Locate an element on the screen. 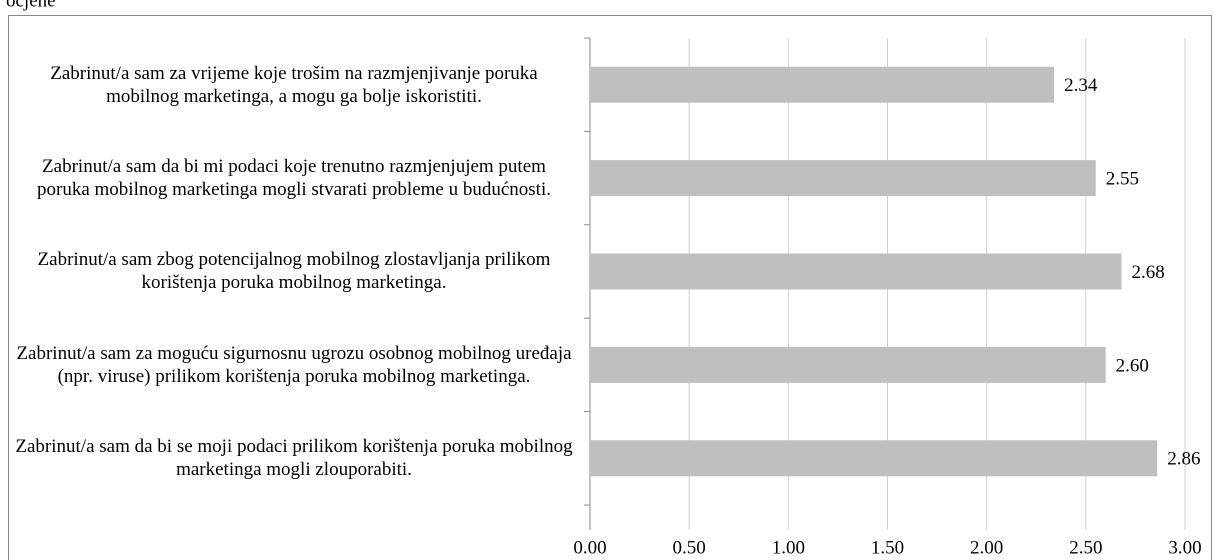  data-label: 2.34 is located at coordinates (1081, 85).